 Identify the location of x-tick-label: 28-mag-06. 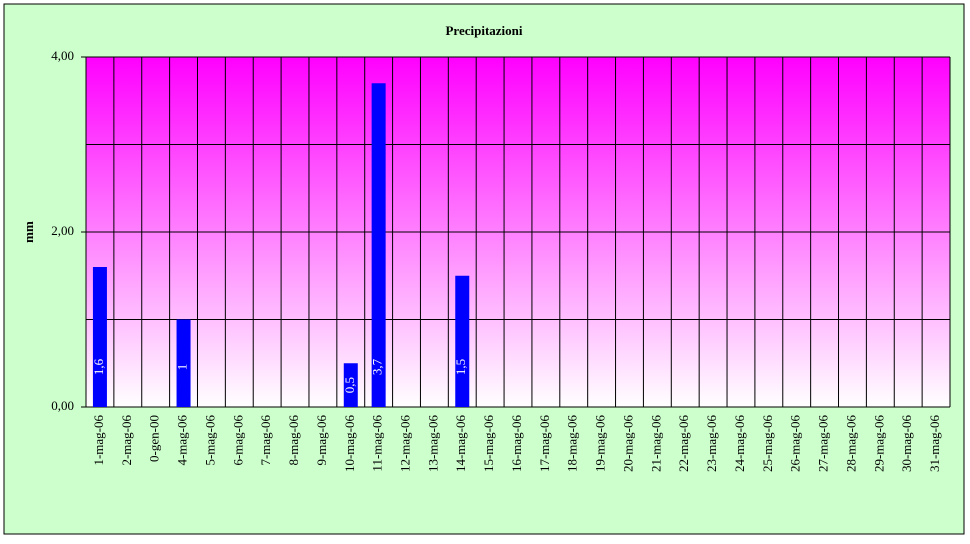
(850, 444).